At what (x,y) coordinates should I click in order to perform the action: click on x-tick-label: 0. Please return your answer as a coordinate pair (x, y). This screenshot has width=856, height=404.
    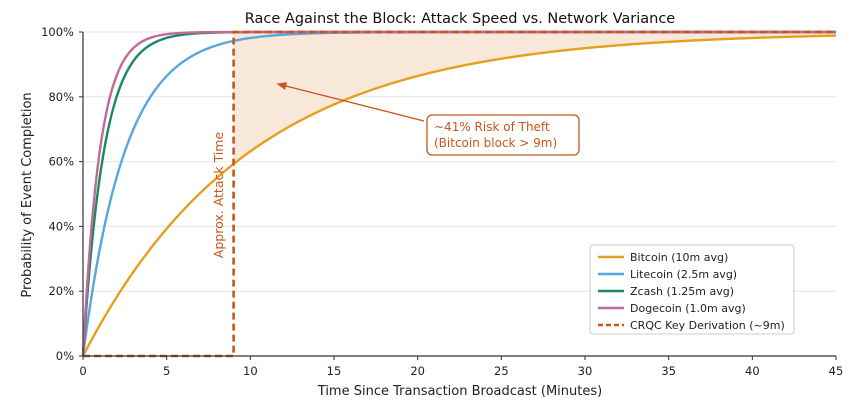
    Looking at the image, I should click on (82, 371).